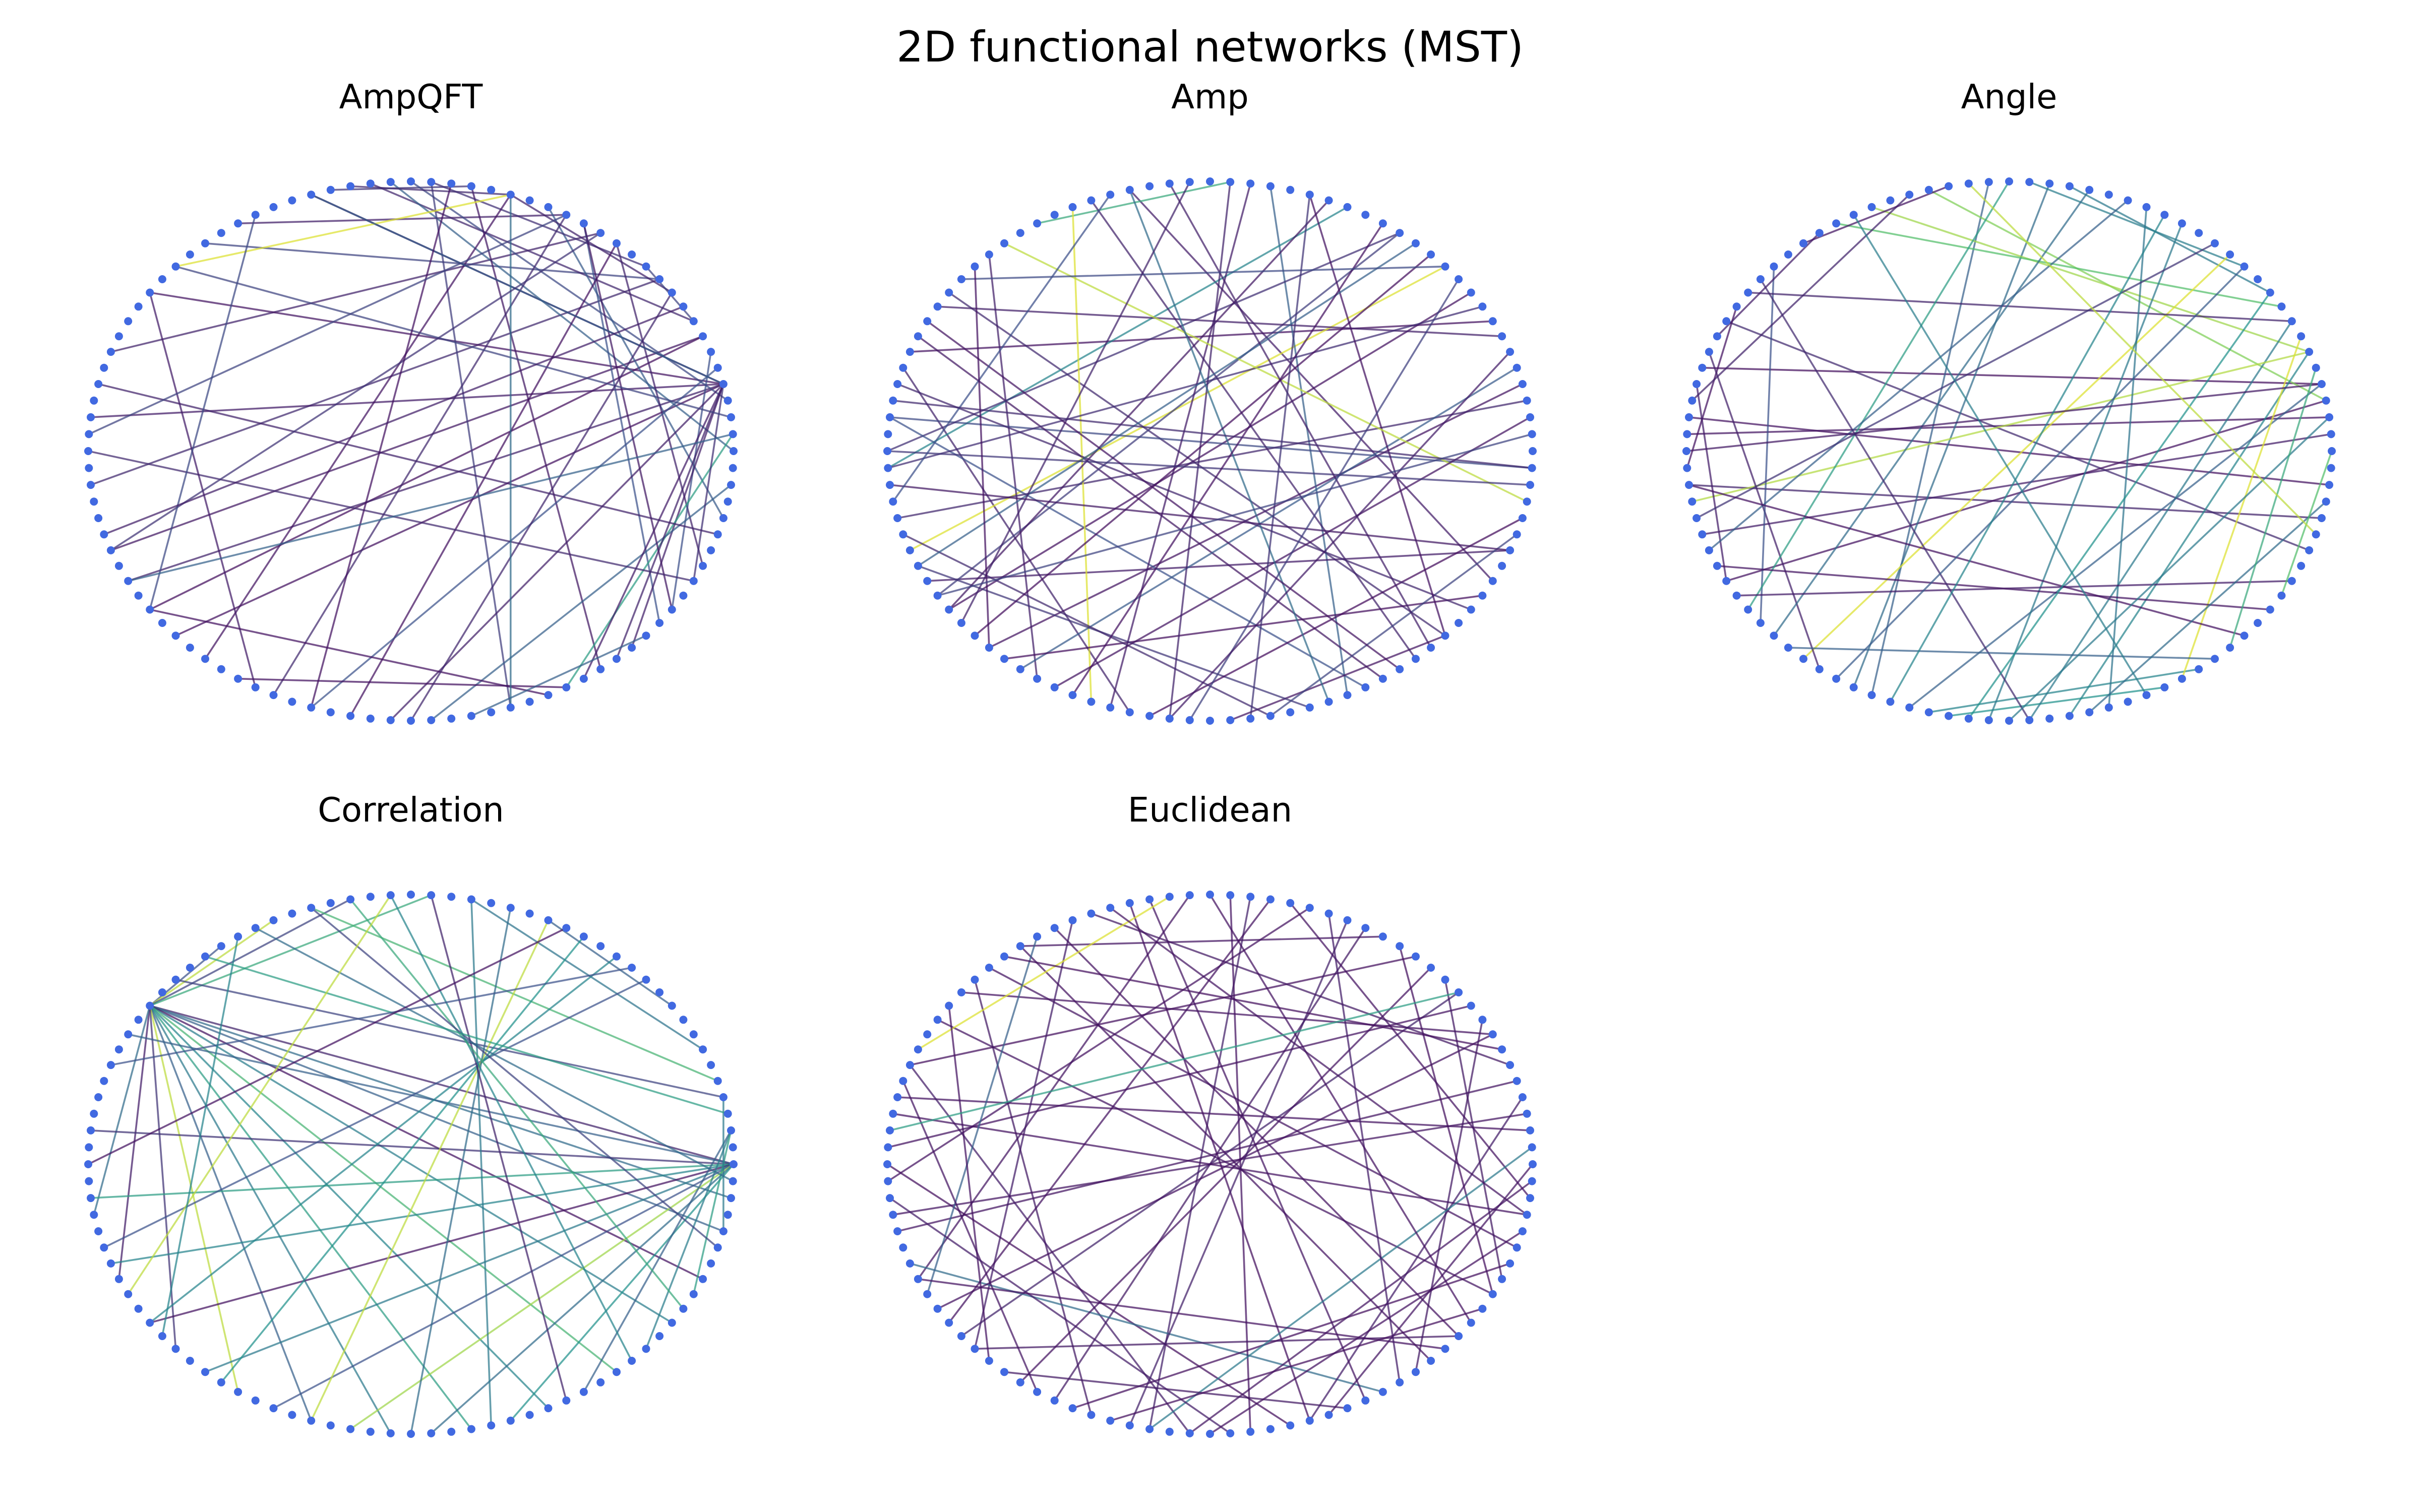 The image size is (2420, 1512). Describe the element at coordinates (2009, 96) in the screenshot. I see `panel-title-angle: Angle` at that location.